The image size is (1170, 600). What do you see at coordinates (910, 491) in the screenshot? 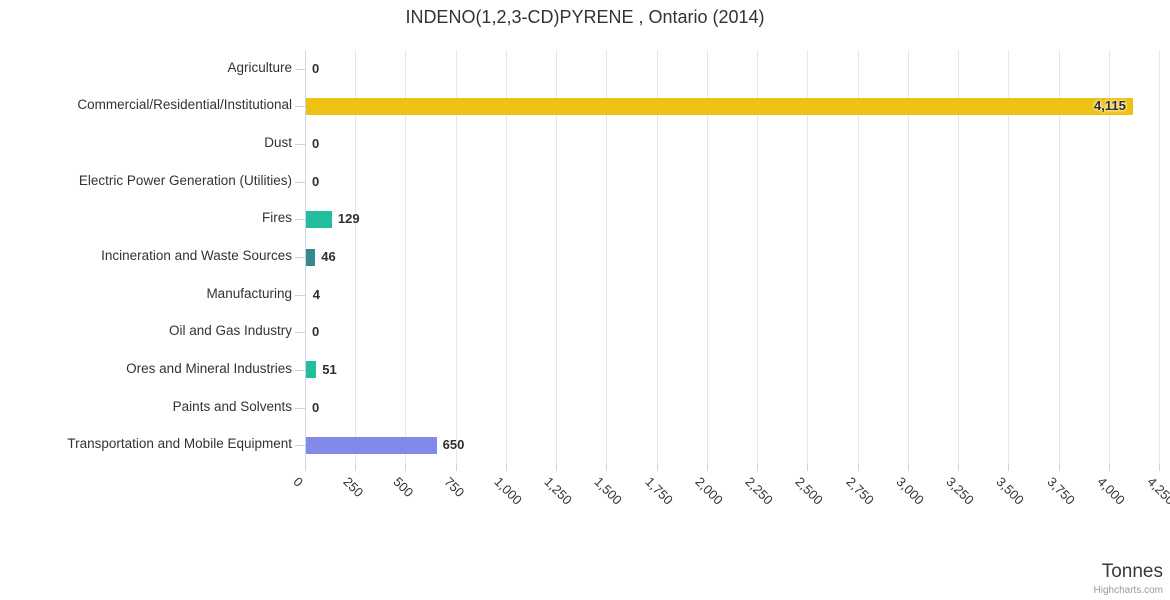
I see `x-axis-tick-label: 3,000` at bounding box center [910, 491].